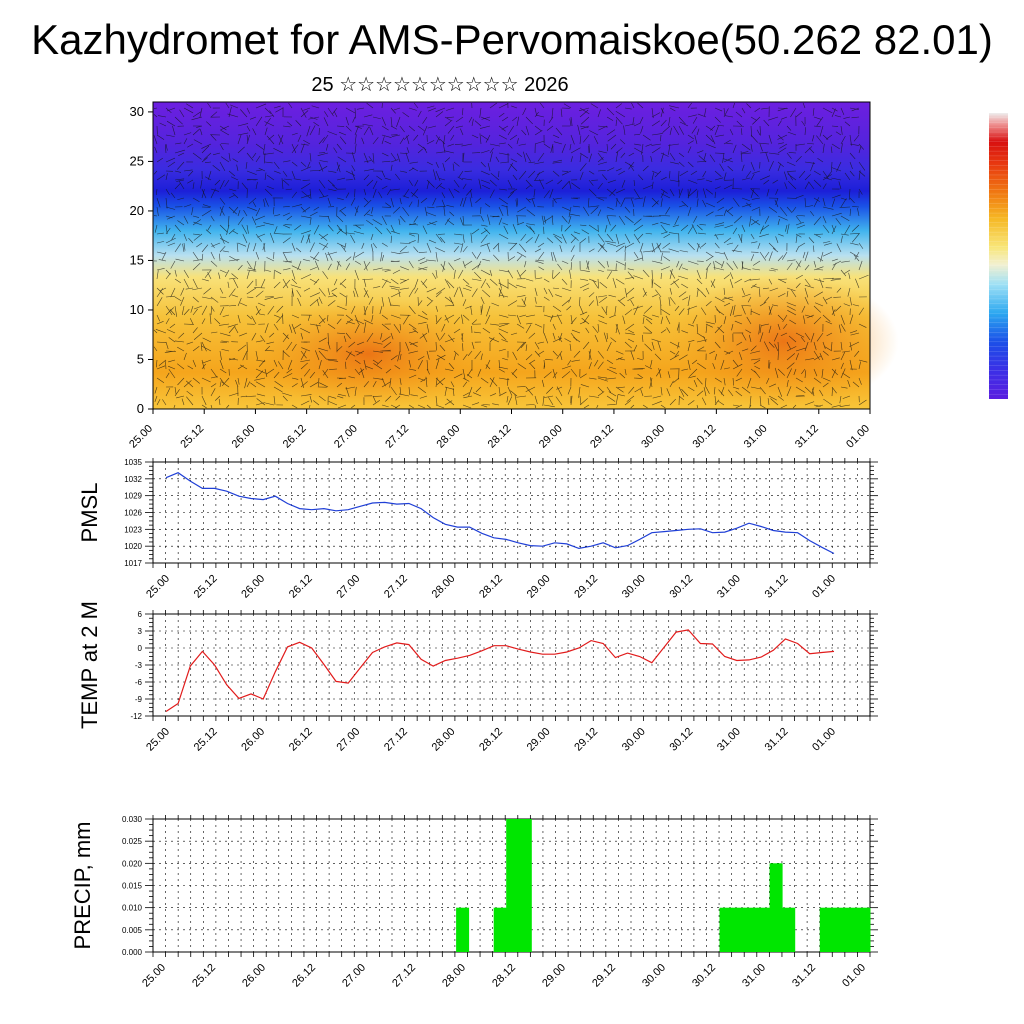 The width and height of the screenshot is (1024, 1024). Describe the element at coordinates (132, 908) in the screenshot. I see `y-tick-label: 0.010` at that location.